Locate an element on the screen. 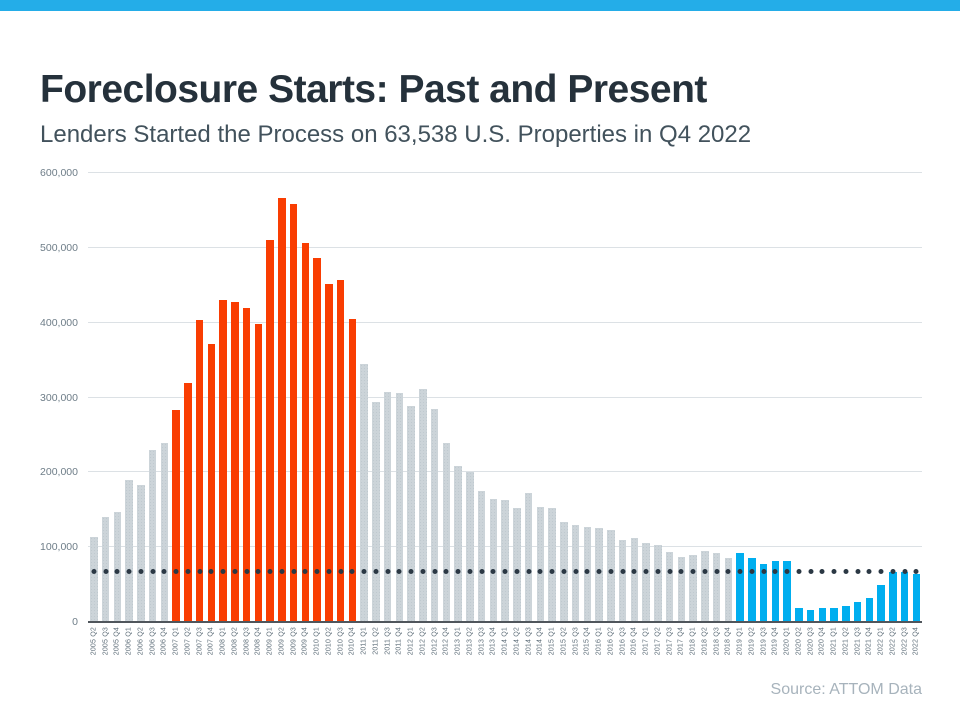 This screenshot has height=720, width=960. x-axis-tick-label: 2021 Q4 is located at coordinates (869, 641).